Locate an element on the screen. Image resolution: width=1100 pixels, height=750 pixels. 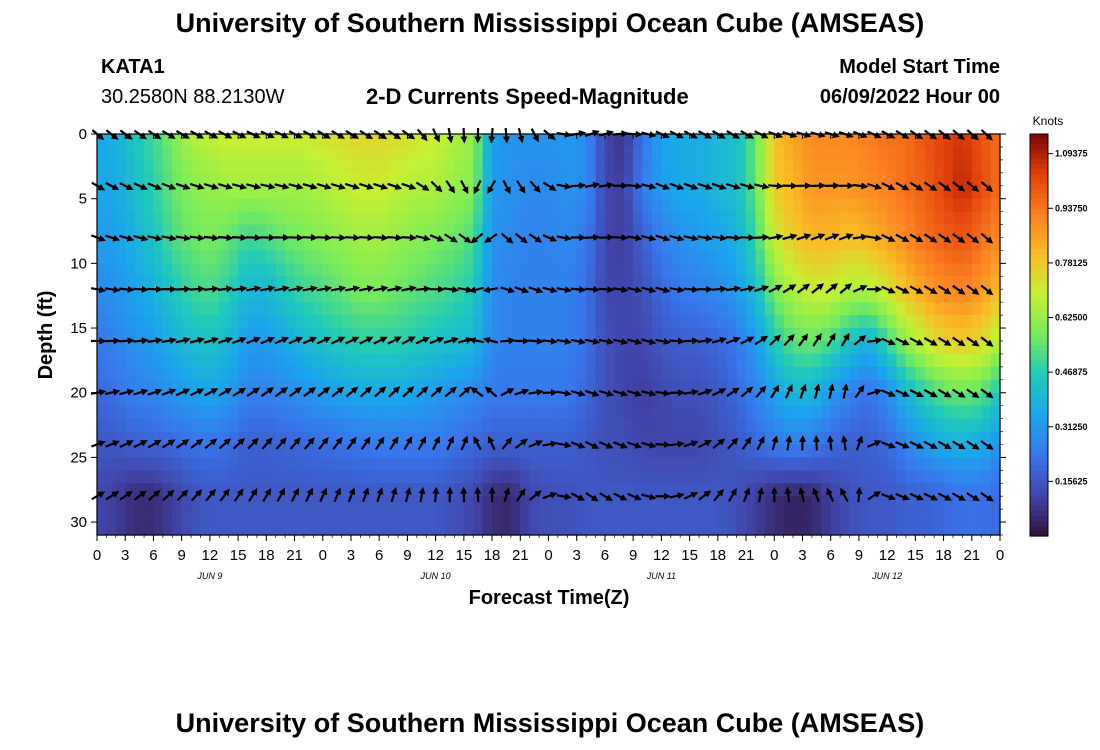
x-tick-label: 15 is located at coordinates (464, 555).